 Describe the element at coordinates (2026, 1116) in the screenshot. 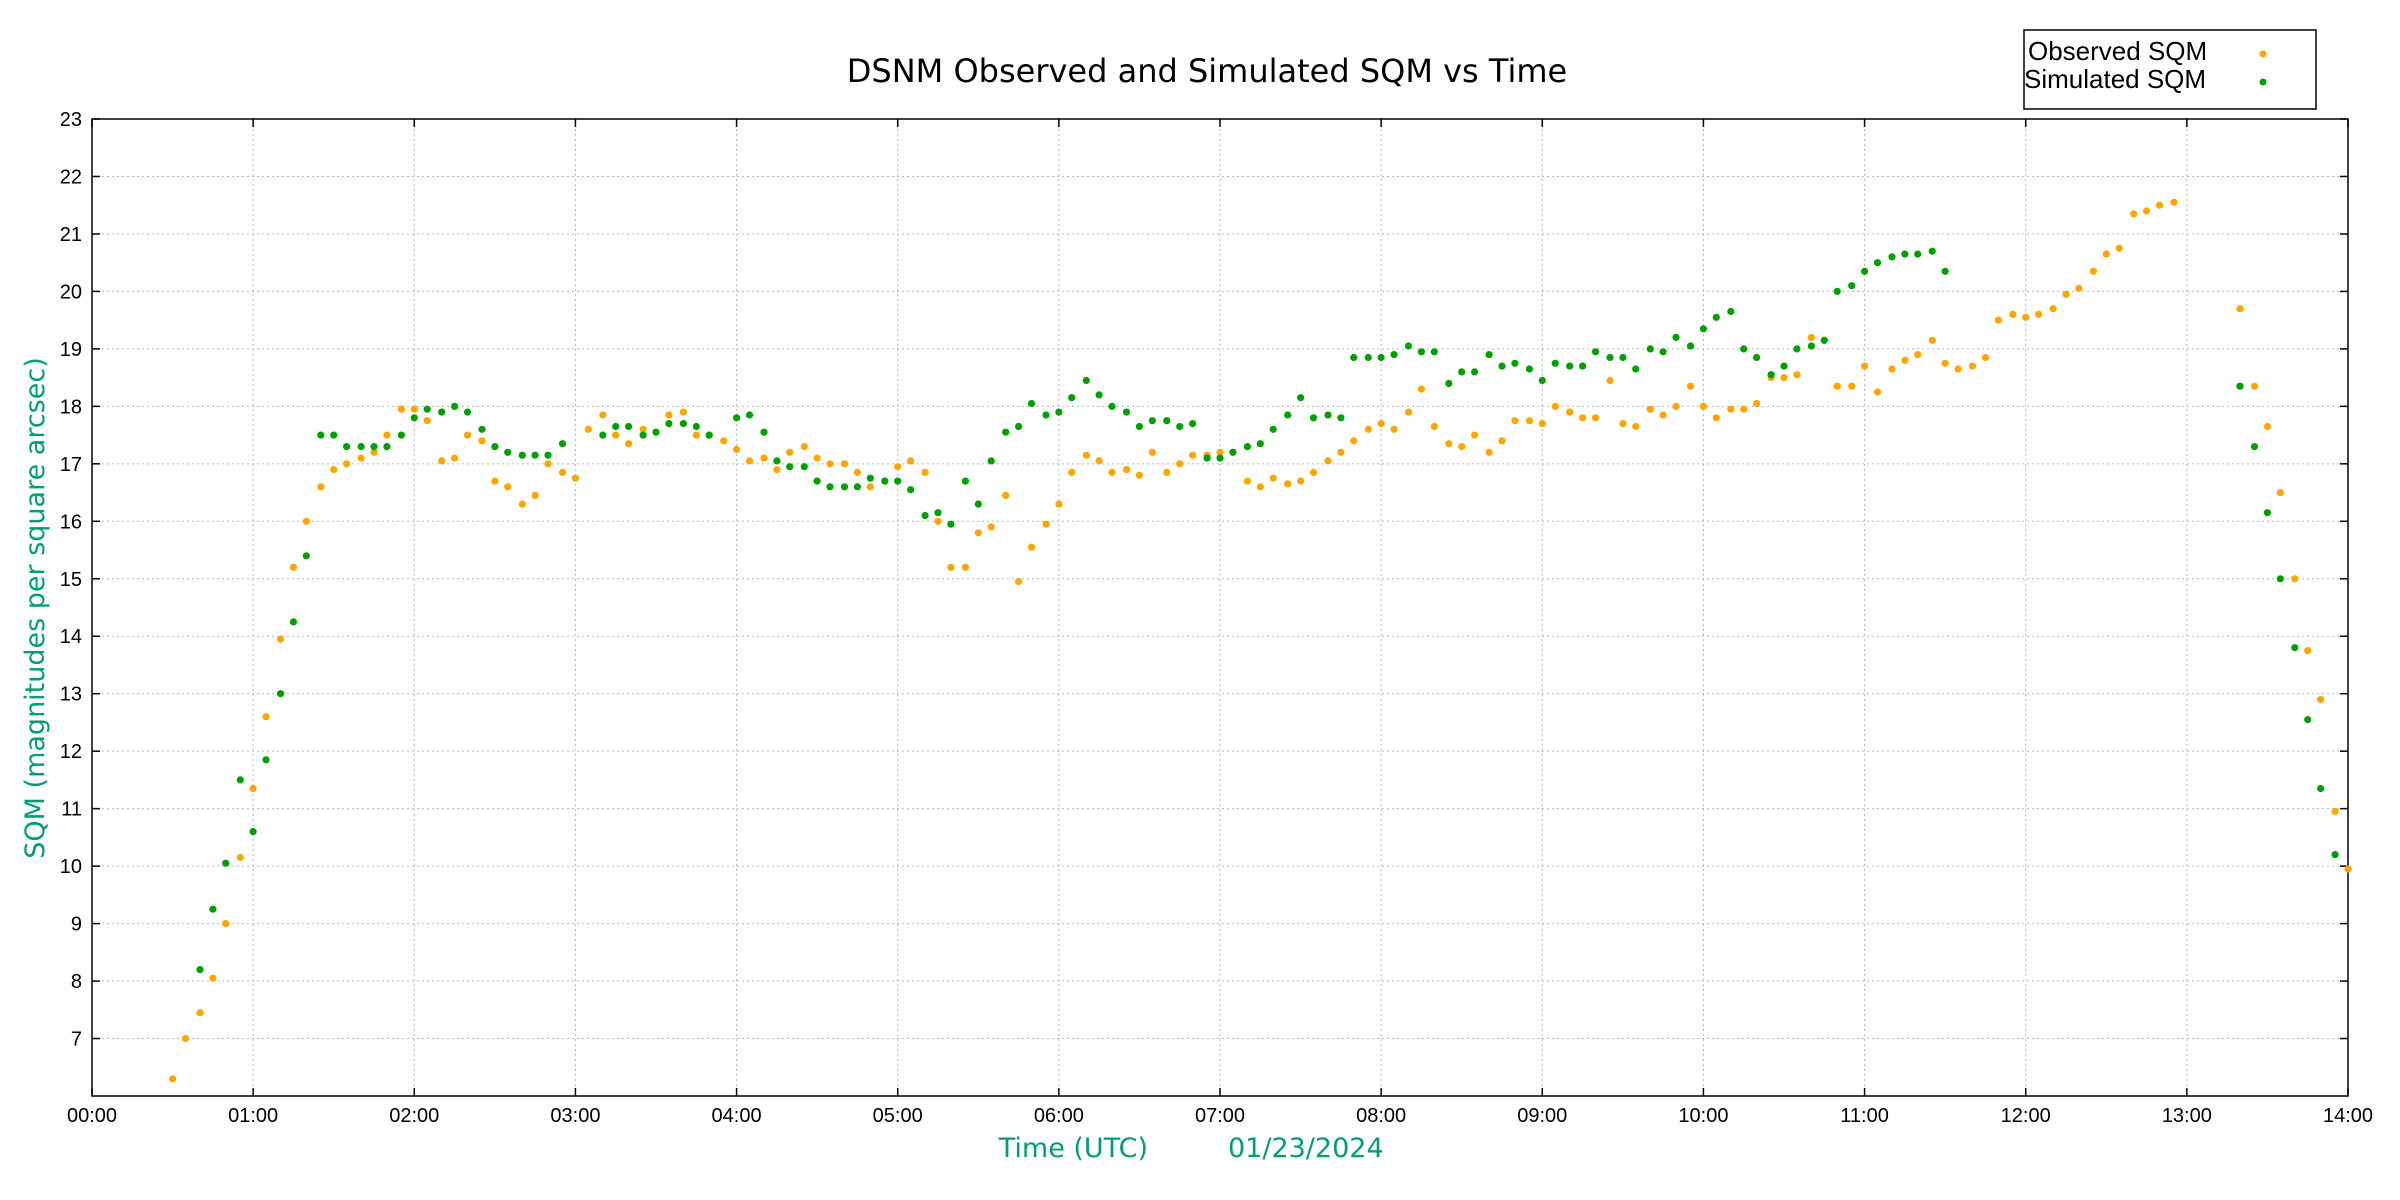

I see `x-tick-label: 12:00` at that location.